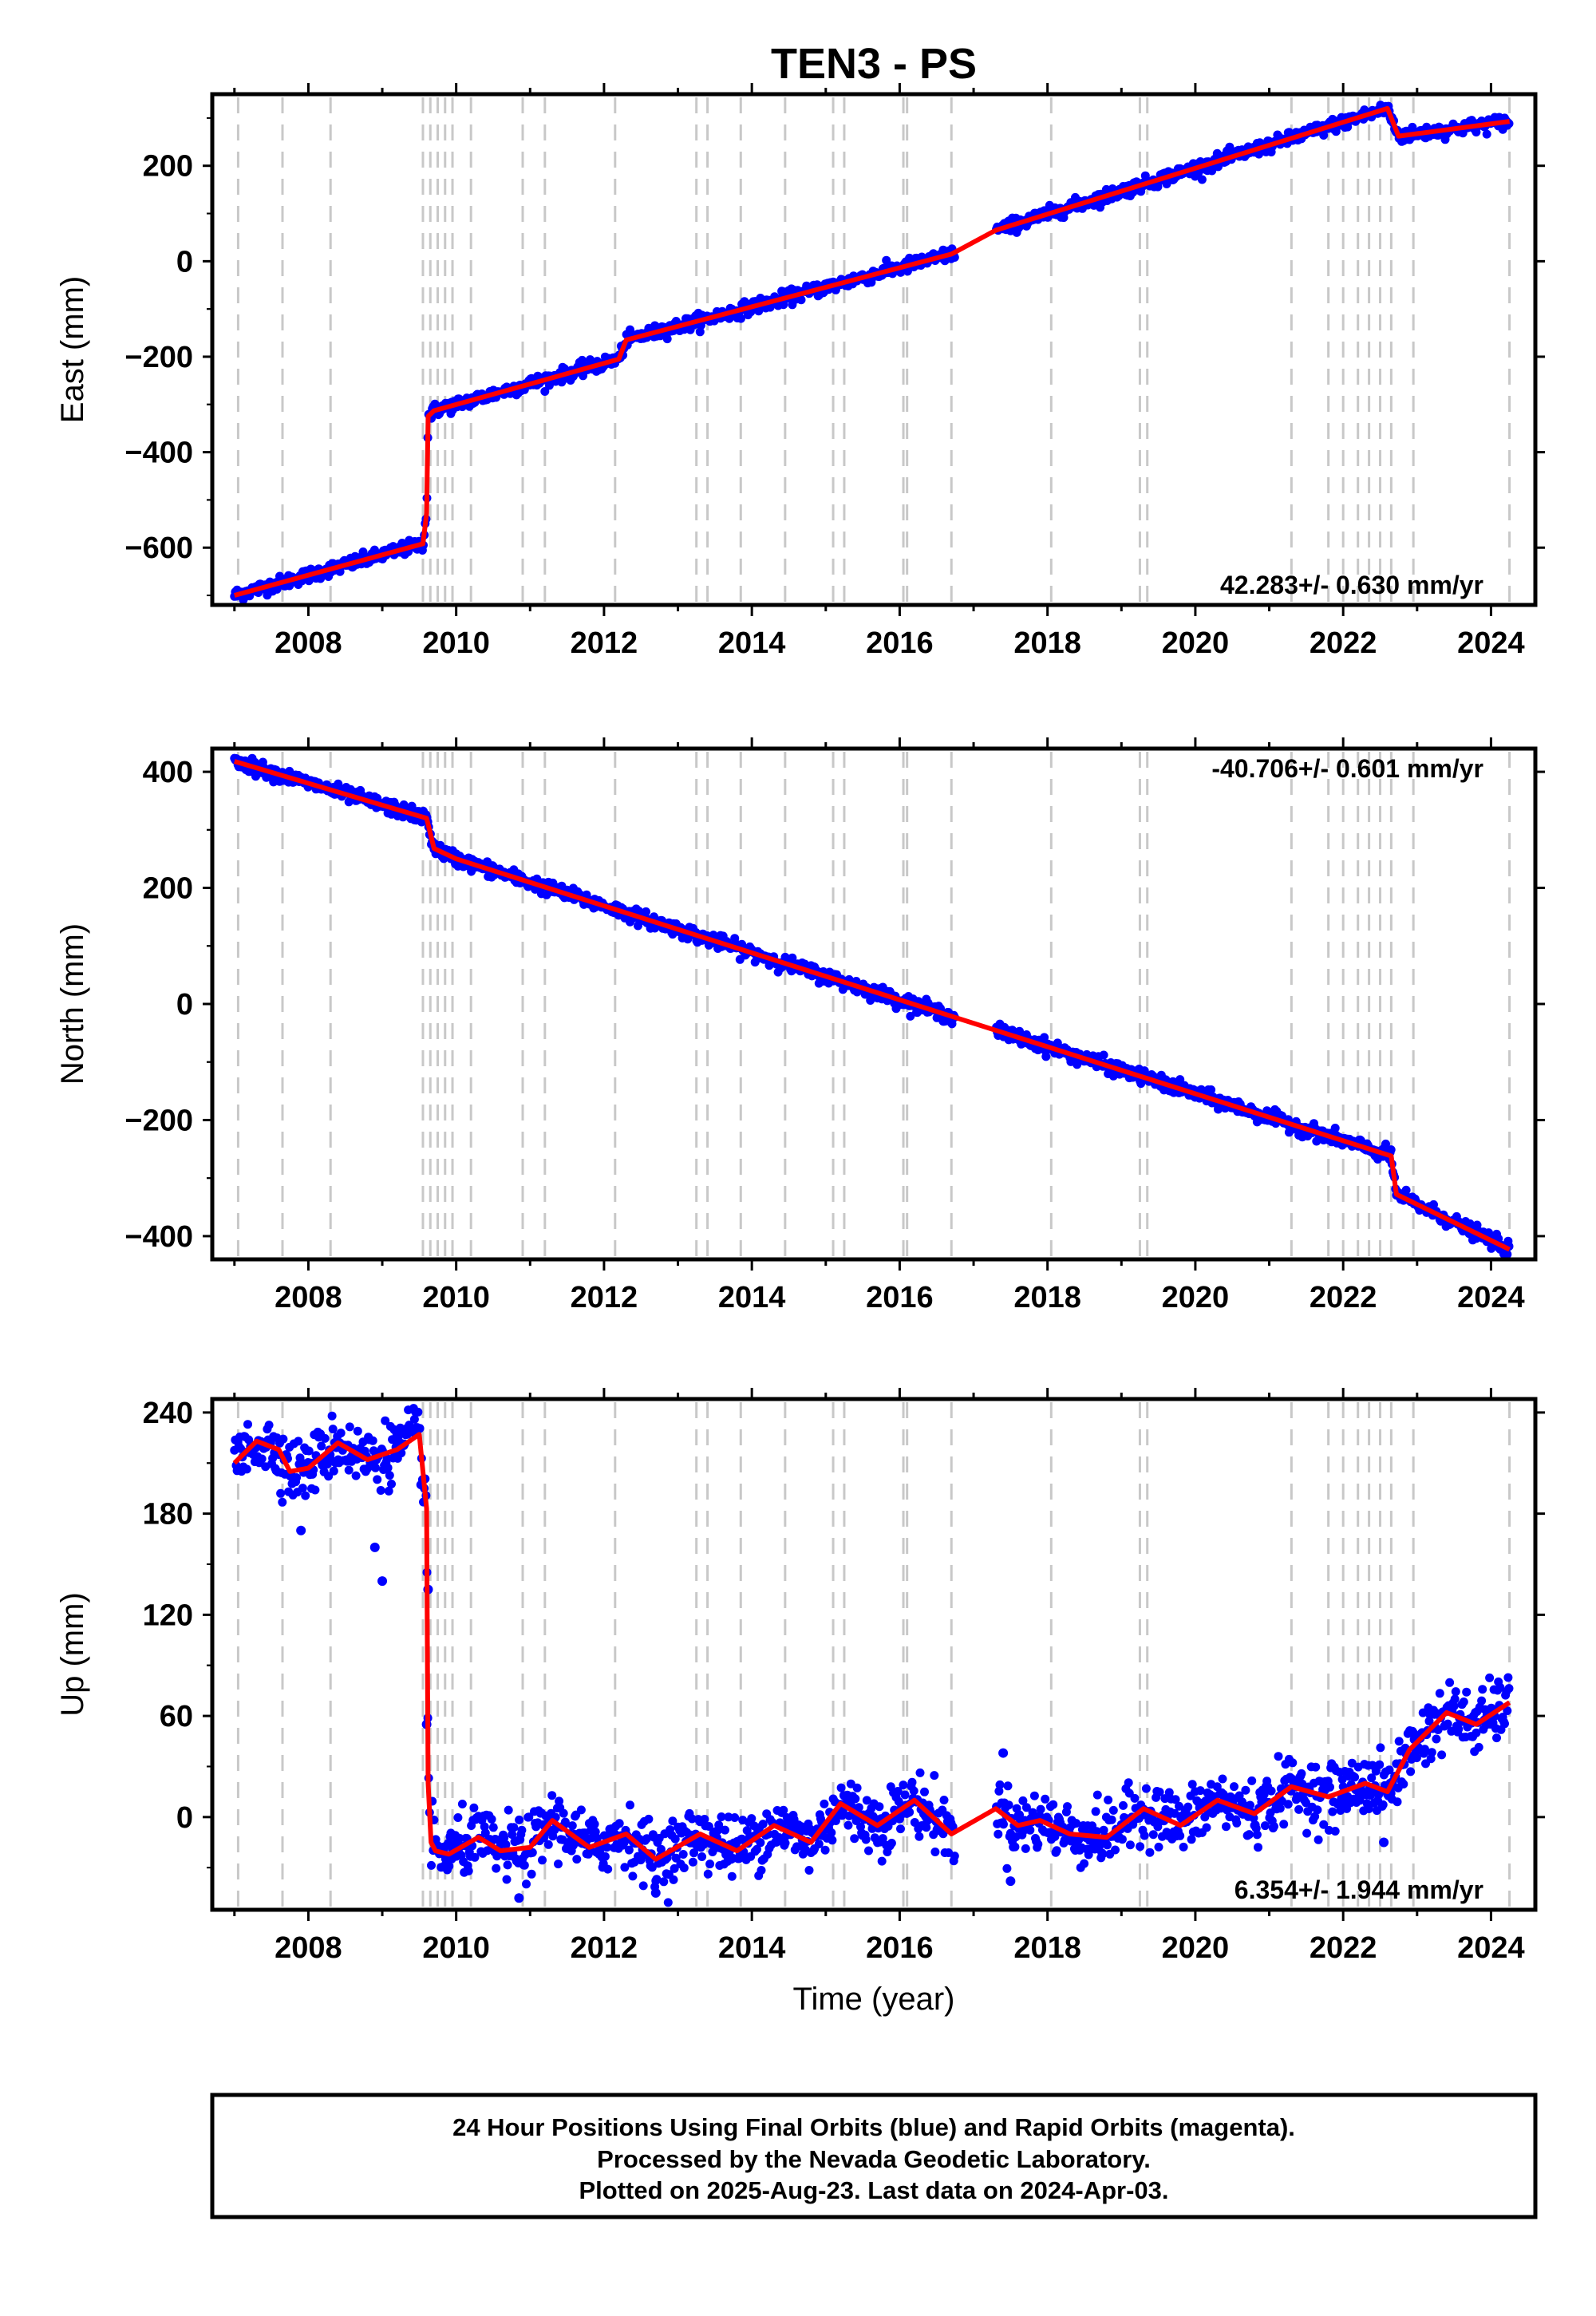  I want to click on y-tick-label: 60, so click(176, 1716).